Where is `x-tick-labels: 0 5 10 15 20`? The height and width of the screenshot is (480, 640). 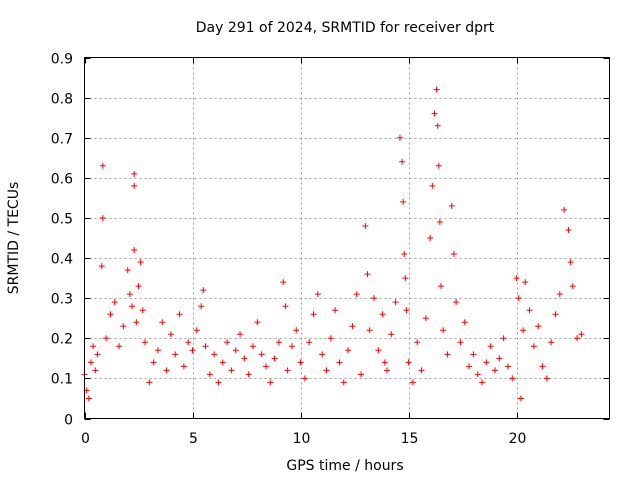
x-tick-labels: 0 5 10 15 20 is located at coordinates (303, 439).